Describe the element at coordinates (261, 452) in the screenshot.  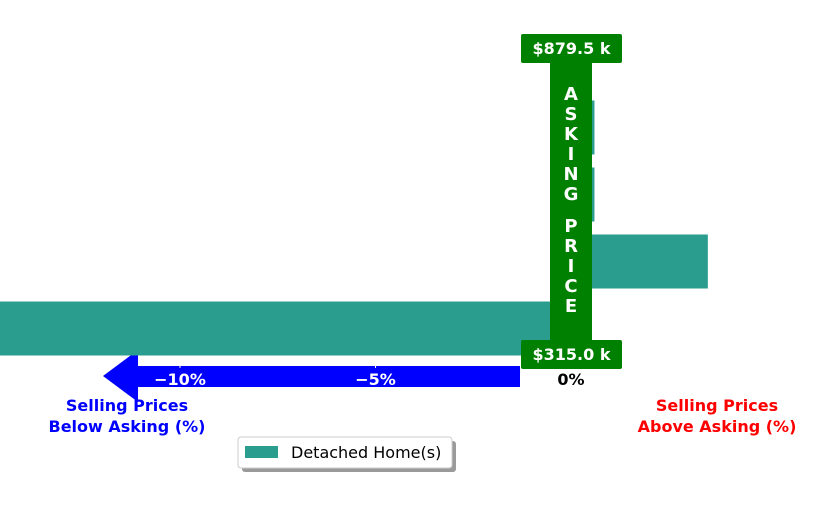
I see `legend-swatch` at that location.